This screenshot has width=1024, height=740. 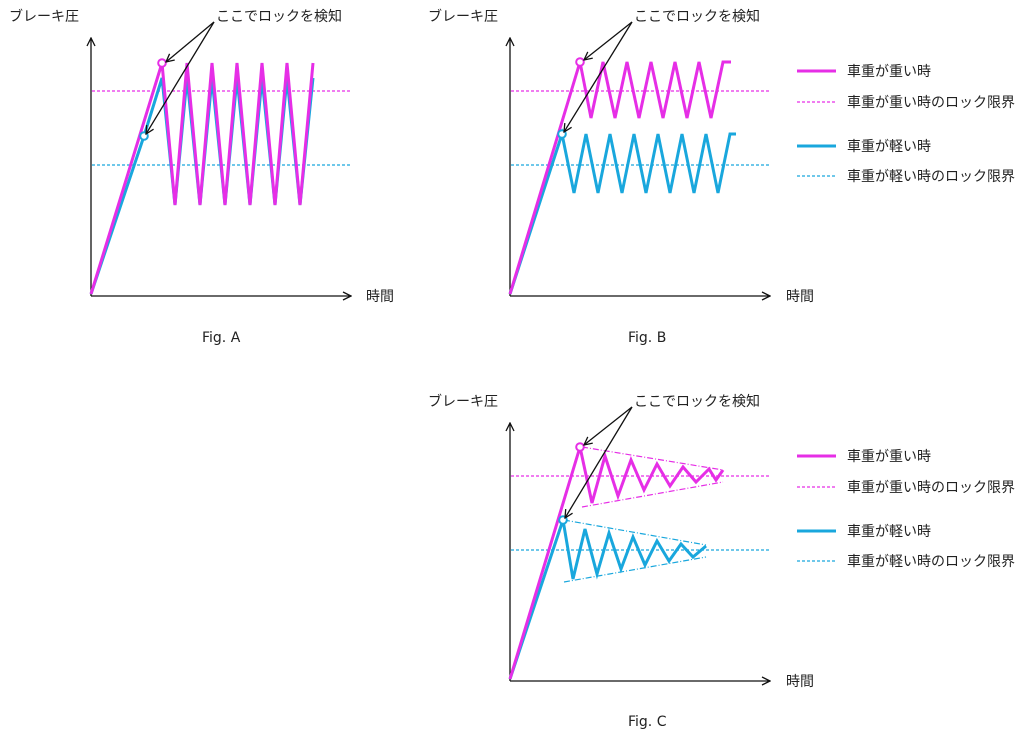 I want to click on panel-c-light-curve, so click(x=607, y=599).